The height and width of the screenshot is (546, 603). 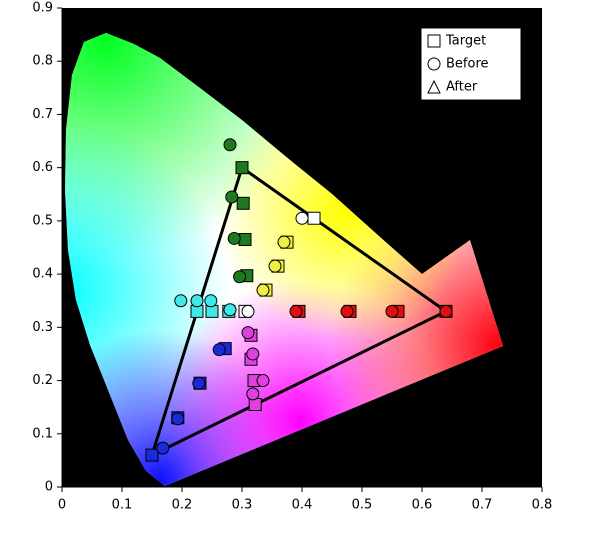 I want to click on x-tick-label: 0.5, so click(x=362, y=505).